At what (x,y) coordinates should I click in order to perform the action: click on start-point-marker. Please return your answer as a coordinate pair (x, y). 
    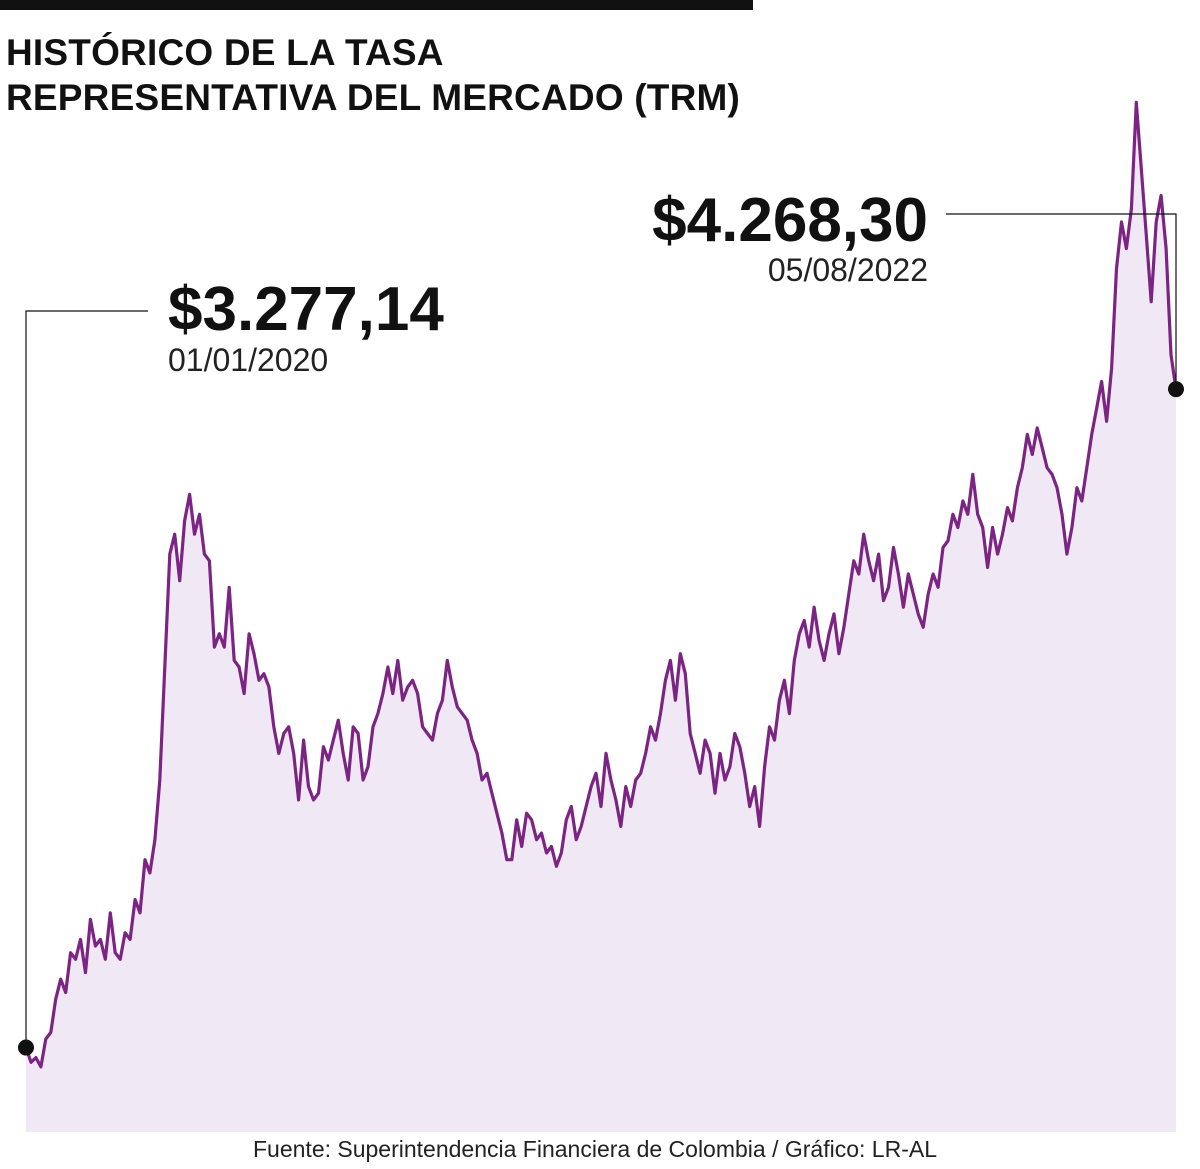
    Looking at the image, I should click on (26, 1047).